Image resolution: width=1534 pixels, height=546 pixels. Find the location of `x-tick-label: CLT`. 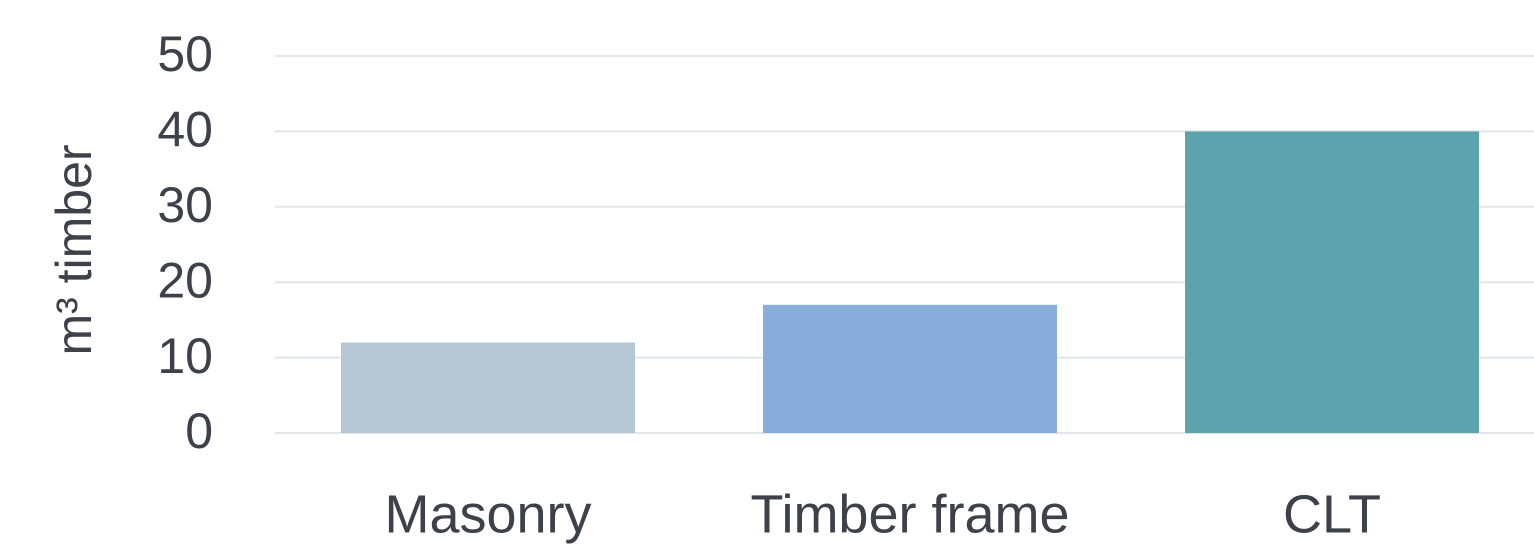

x-tick-label: CLT is located at coordinates (1332, 514).